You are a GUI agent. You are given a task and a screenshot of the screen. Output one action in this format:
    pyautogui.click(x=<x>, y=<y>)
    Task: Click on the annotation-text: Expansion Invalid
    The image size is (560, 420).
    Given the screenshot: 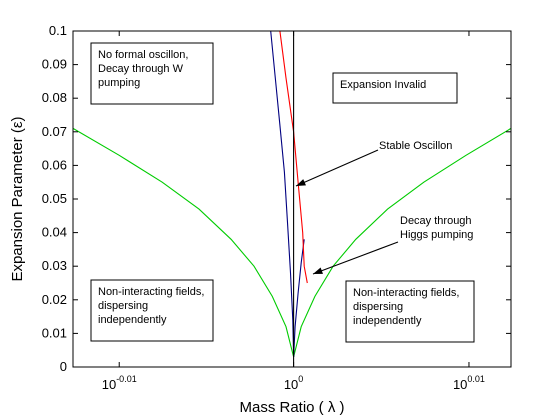 What is the action you would take?
    pyautogui.click(x=383, y=85)
    